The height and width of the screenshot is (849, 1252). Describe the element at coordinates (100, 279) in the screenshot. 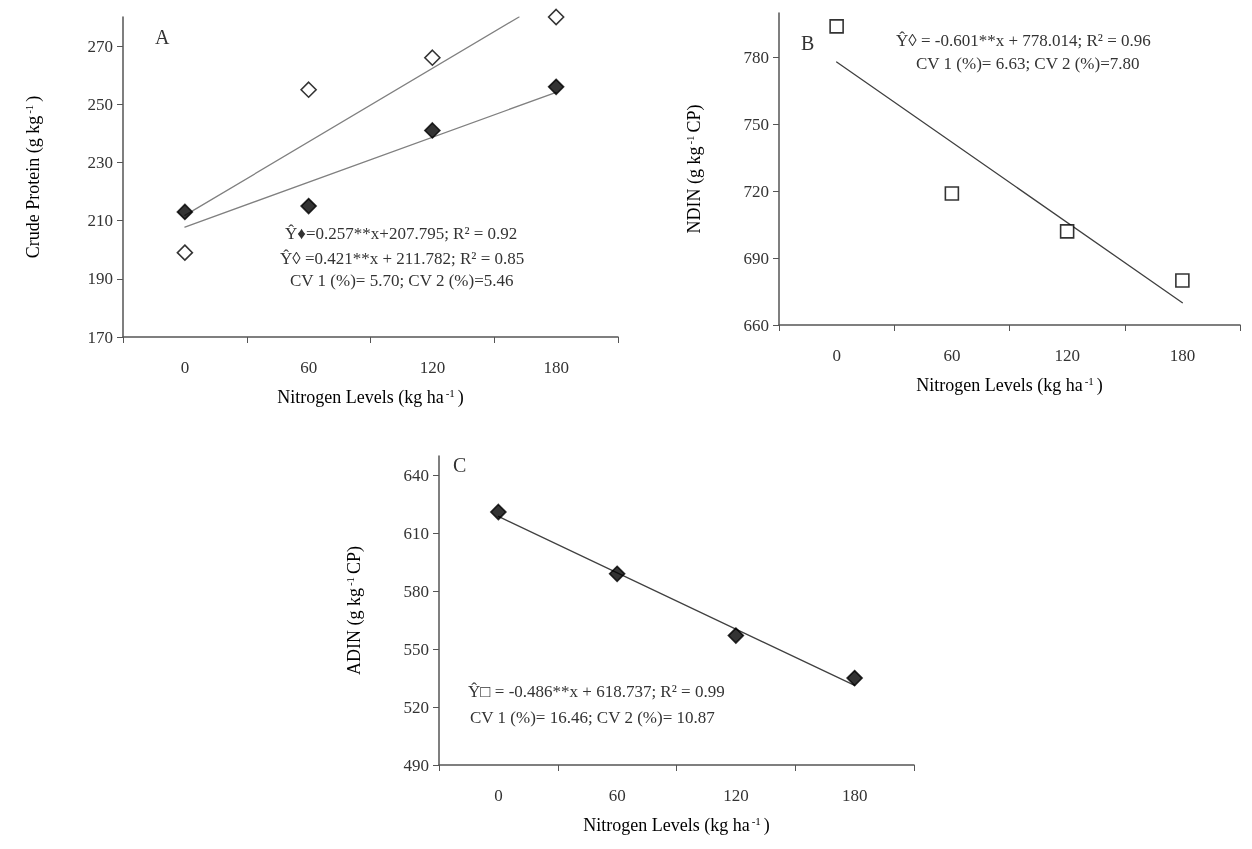

I see `y-tick-label: 190` at that location.